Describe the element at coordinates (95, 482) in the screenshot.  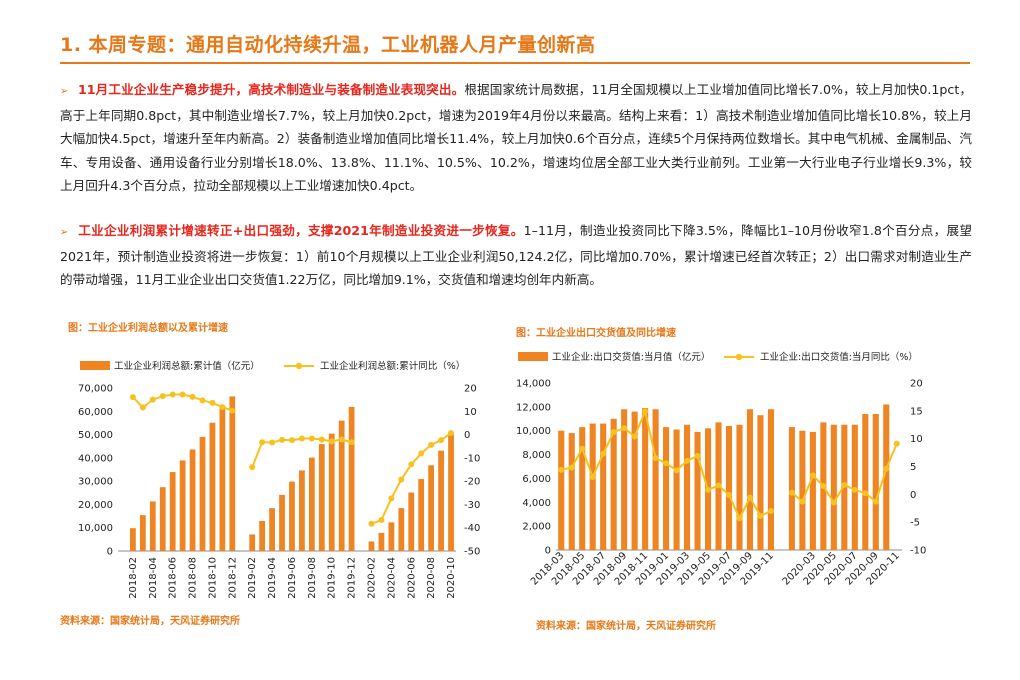
I see `y-left-tick-label: 30,000` at that location.